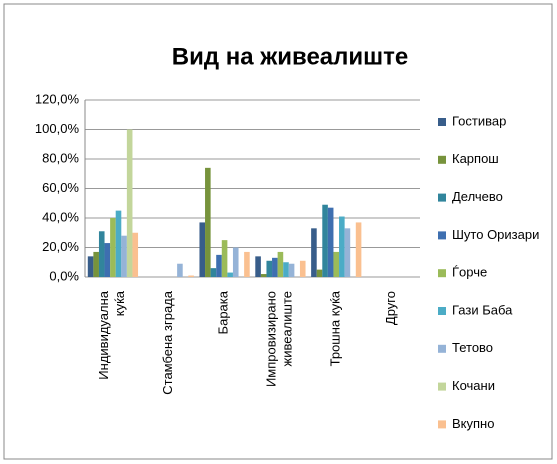 This screenshot has width=557, height=464. What do you see at coordinates (279, 339) in the screenshot?
I see `x-tick-label: Импровизираноживеалиште` at bounding box center [279, 339].